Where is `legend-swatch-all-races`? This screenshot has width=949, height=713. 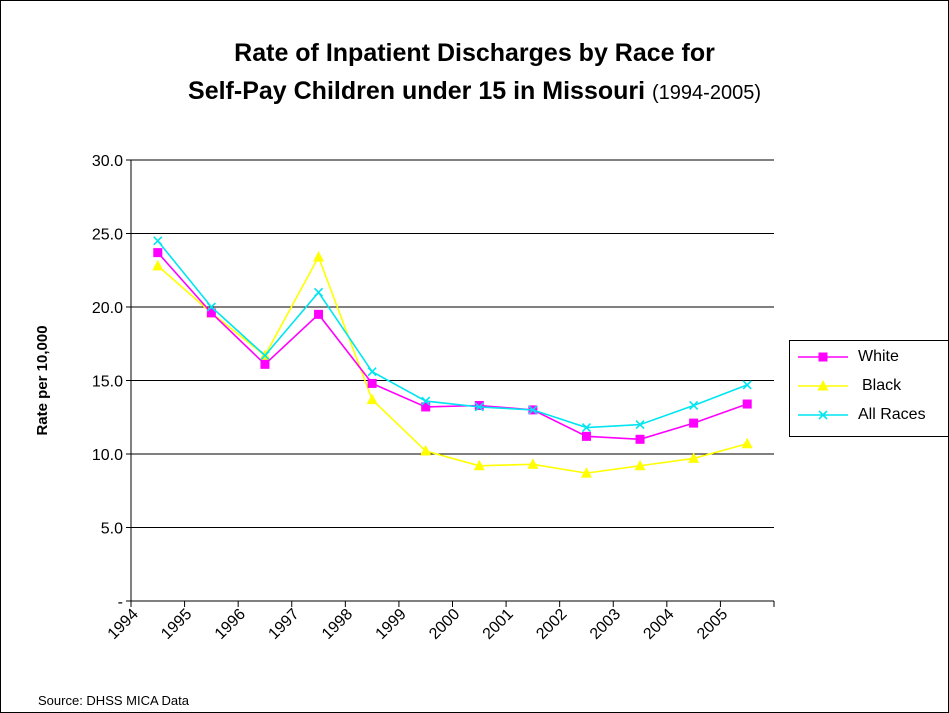
legend-swatch-all-races is located at coordinates (823, 415).